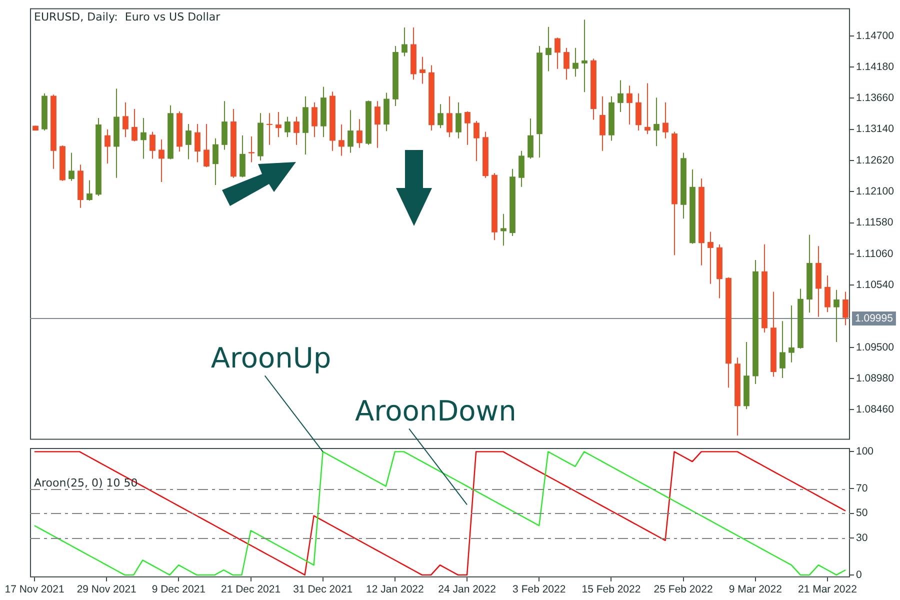  I want to click on y-tick-label: 1.13140, so click(875, 129).